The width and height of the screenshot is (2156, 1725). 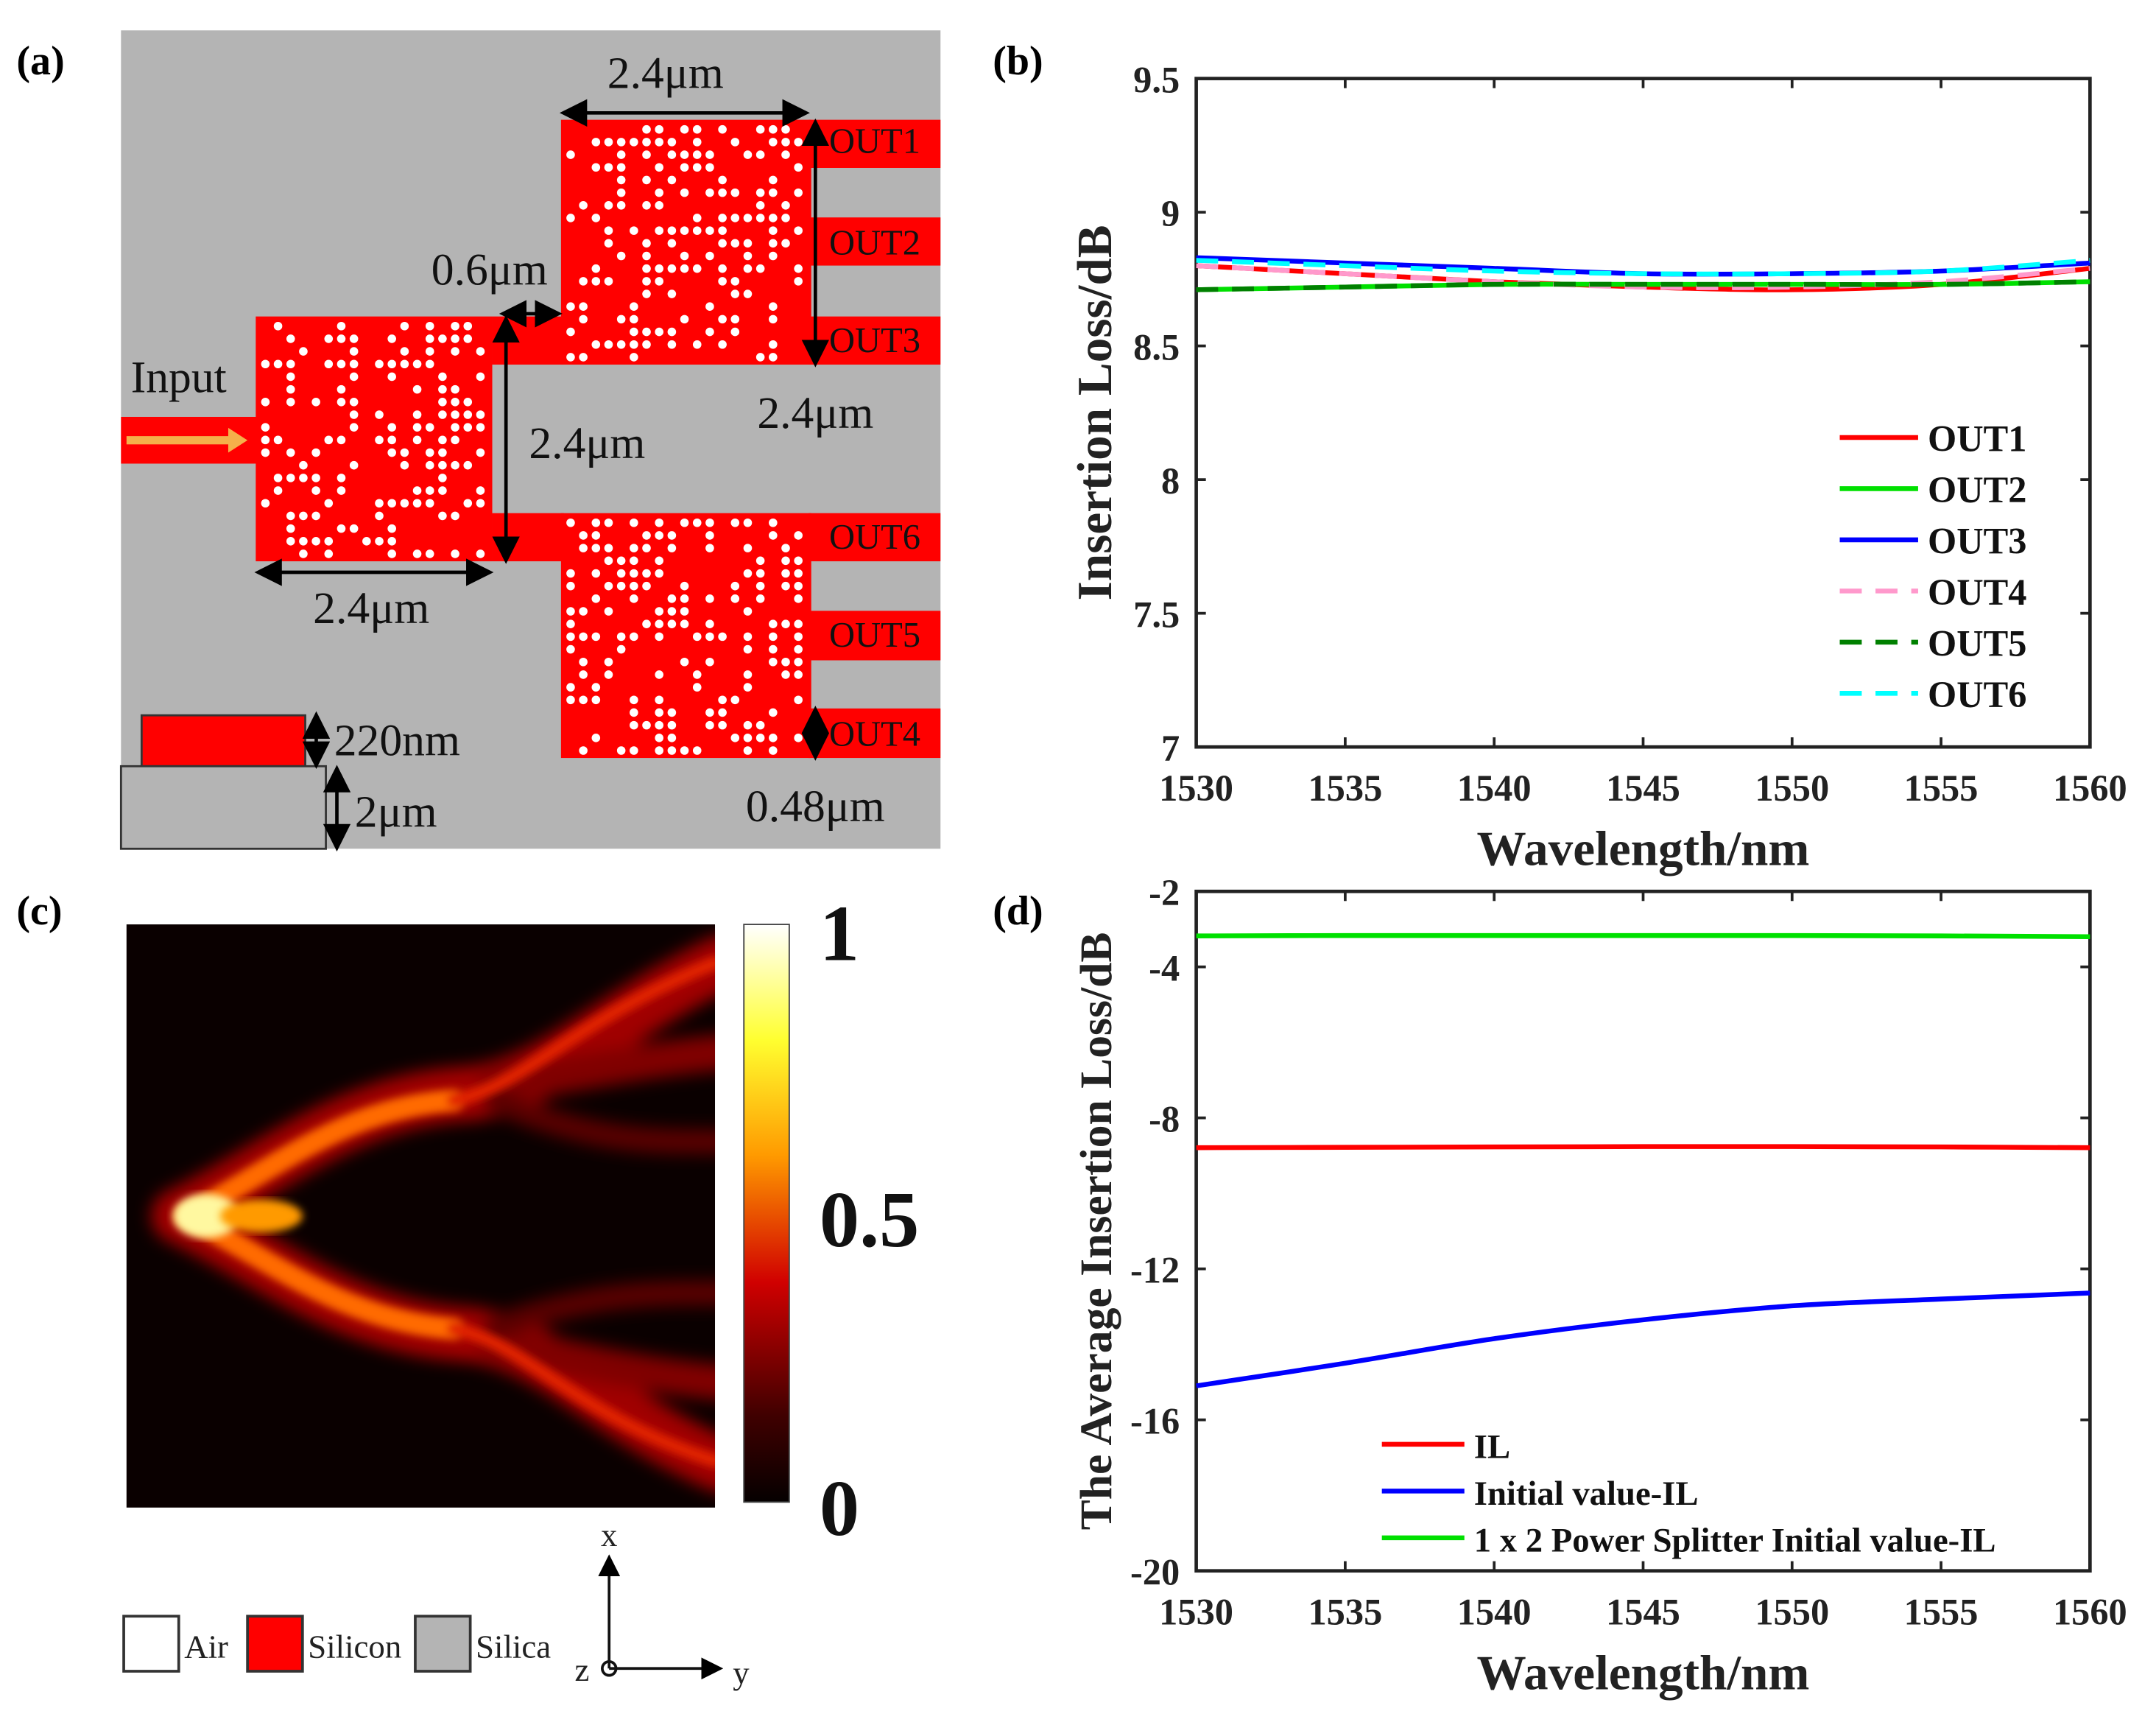 What do you see at coordinates (874, 635) in the screenshot?
I see `out5-label: OUT5` at bounding box center [874, 635].